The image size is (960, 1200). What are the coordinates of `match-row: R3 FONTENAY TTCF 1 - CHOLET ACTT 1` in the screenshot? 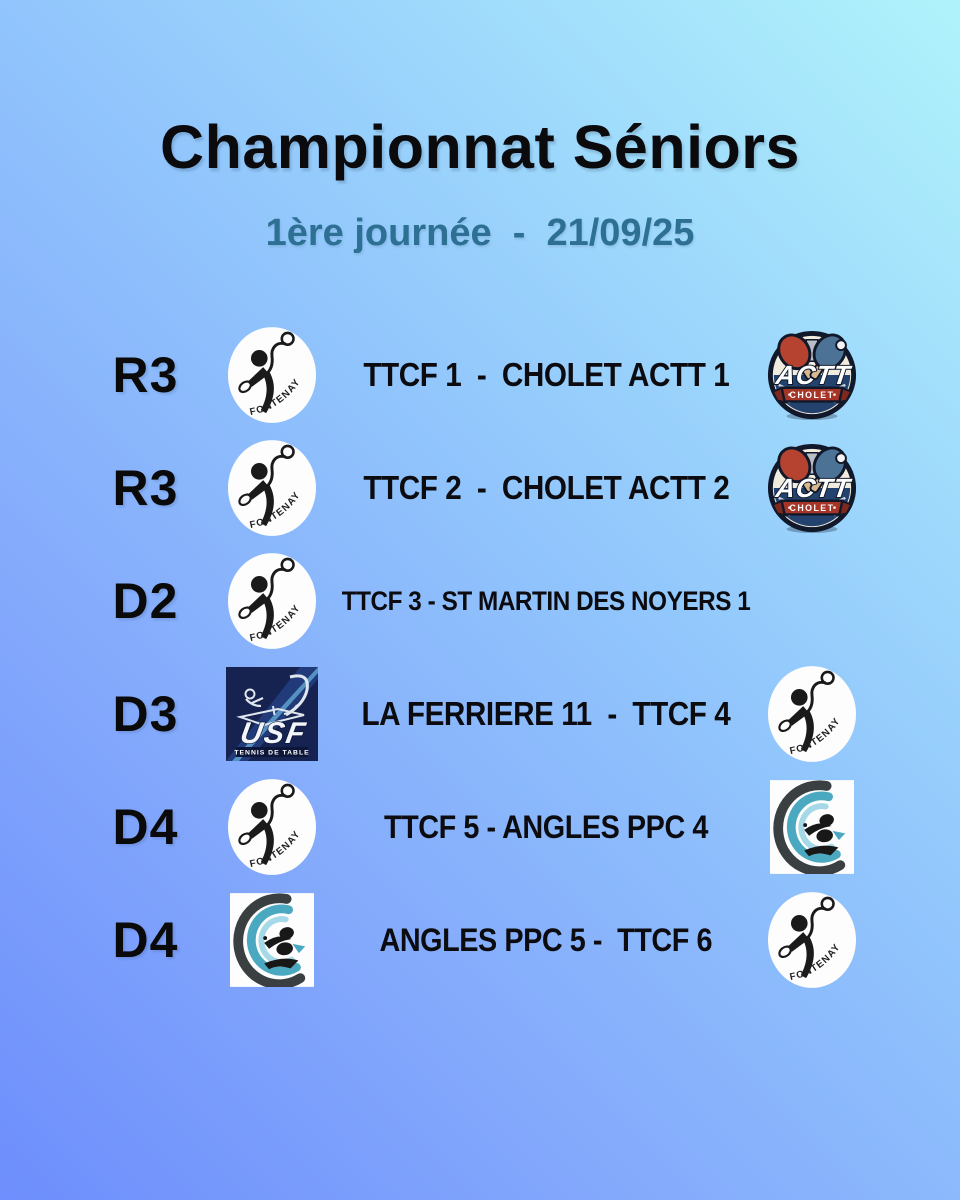 It's located at (480, 375).